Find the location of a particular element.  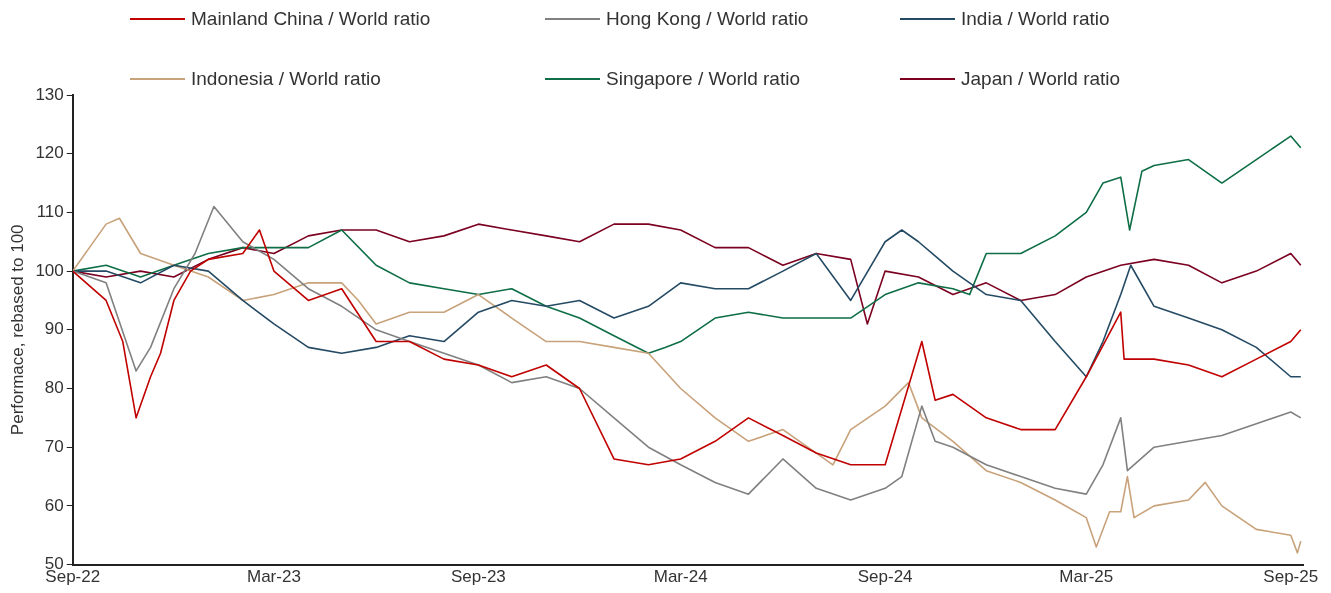

x-tick-label: Mar-25 is located at coordinates (1086, 577).